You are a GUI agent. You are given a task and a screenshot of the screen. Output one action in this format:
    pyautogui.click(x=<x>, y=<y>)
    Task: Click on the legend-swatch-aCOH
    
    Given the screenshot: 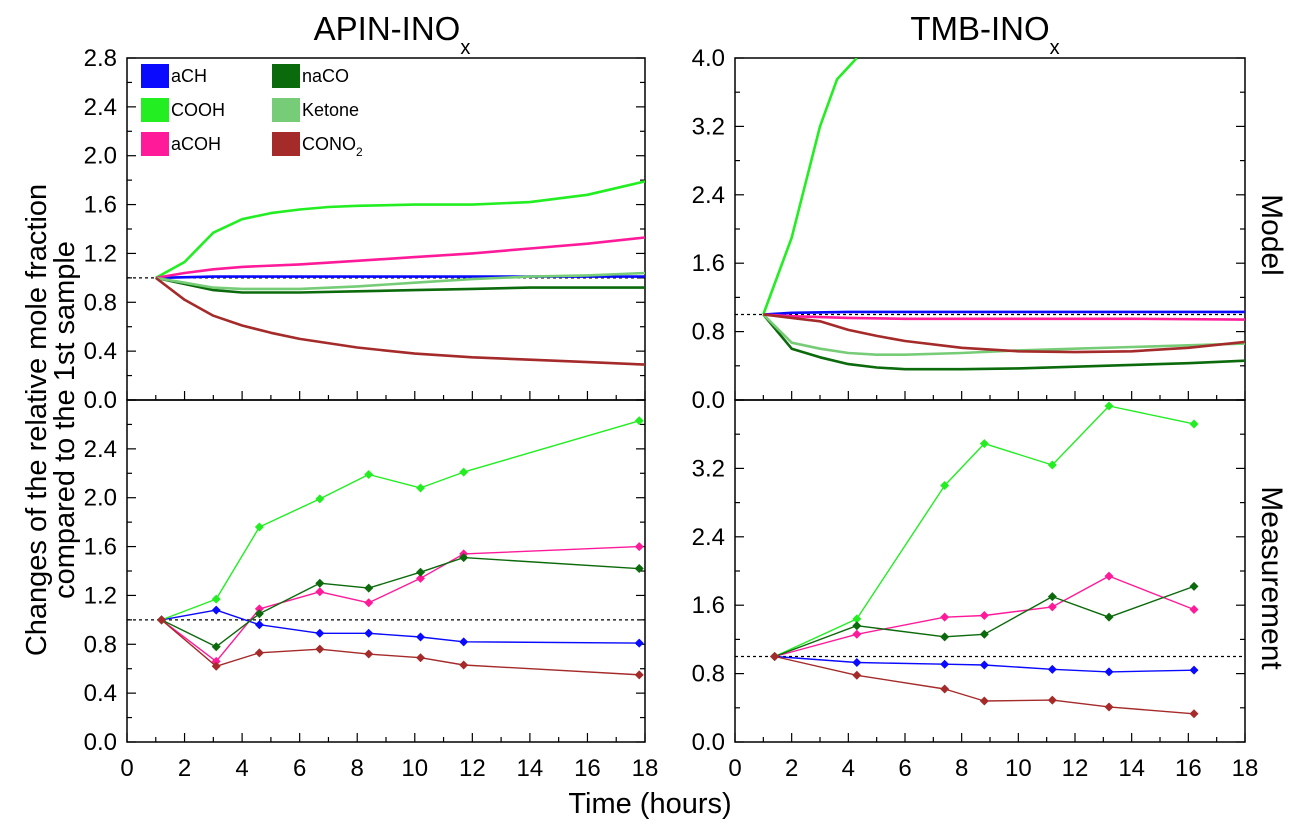 What is the action you would take?
    pyautogui.click(x=155, y=144)
    